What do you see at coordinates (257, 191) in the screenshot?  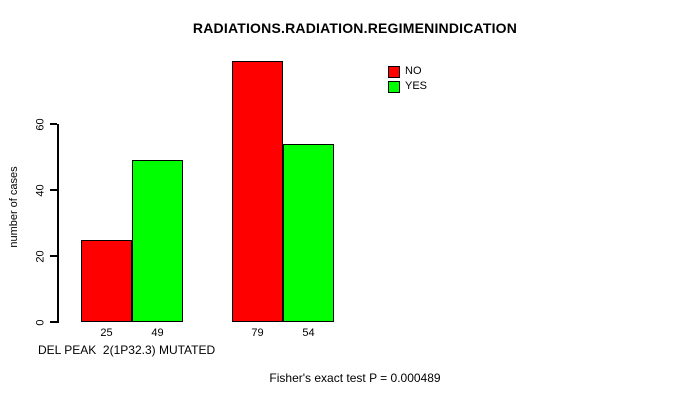 I see `bar-no-group2` at bounding box center [257, 191].